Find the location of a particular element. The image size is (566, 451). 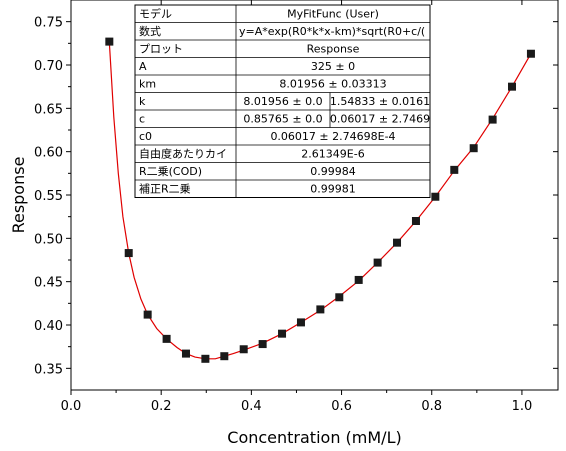

table-cell-label: c0 is located at coordinates (145, 136).